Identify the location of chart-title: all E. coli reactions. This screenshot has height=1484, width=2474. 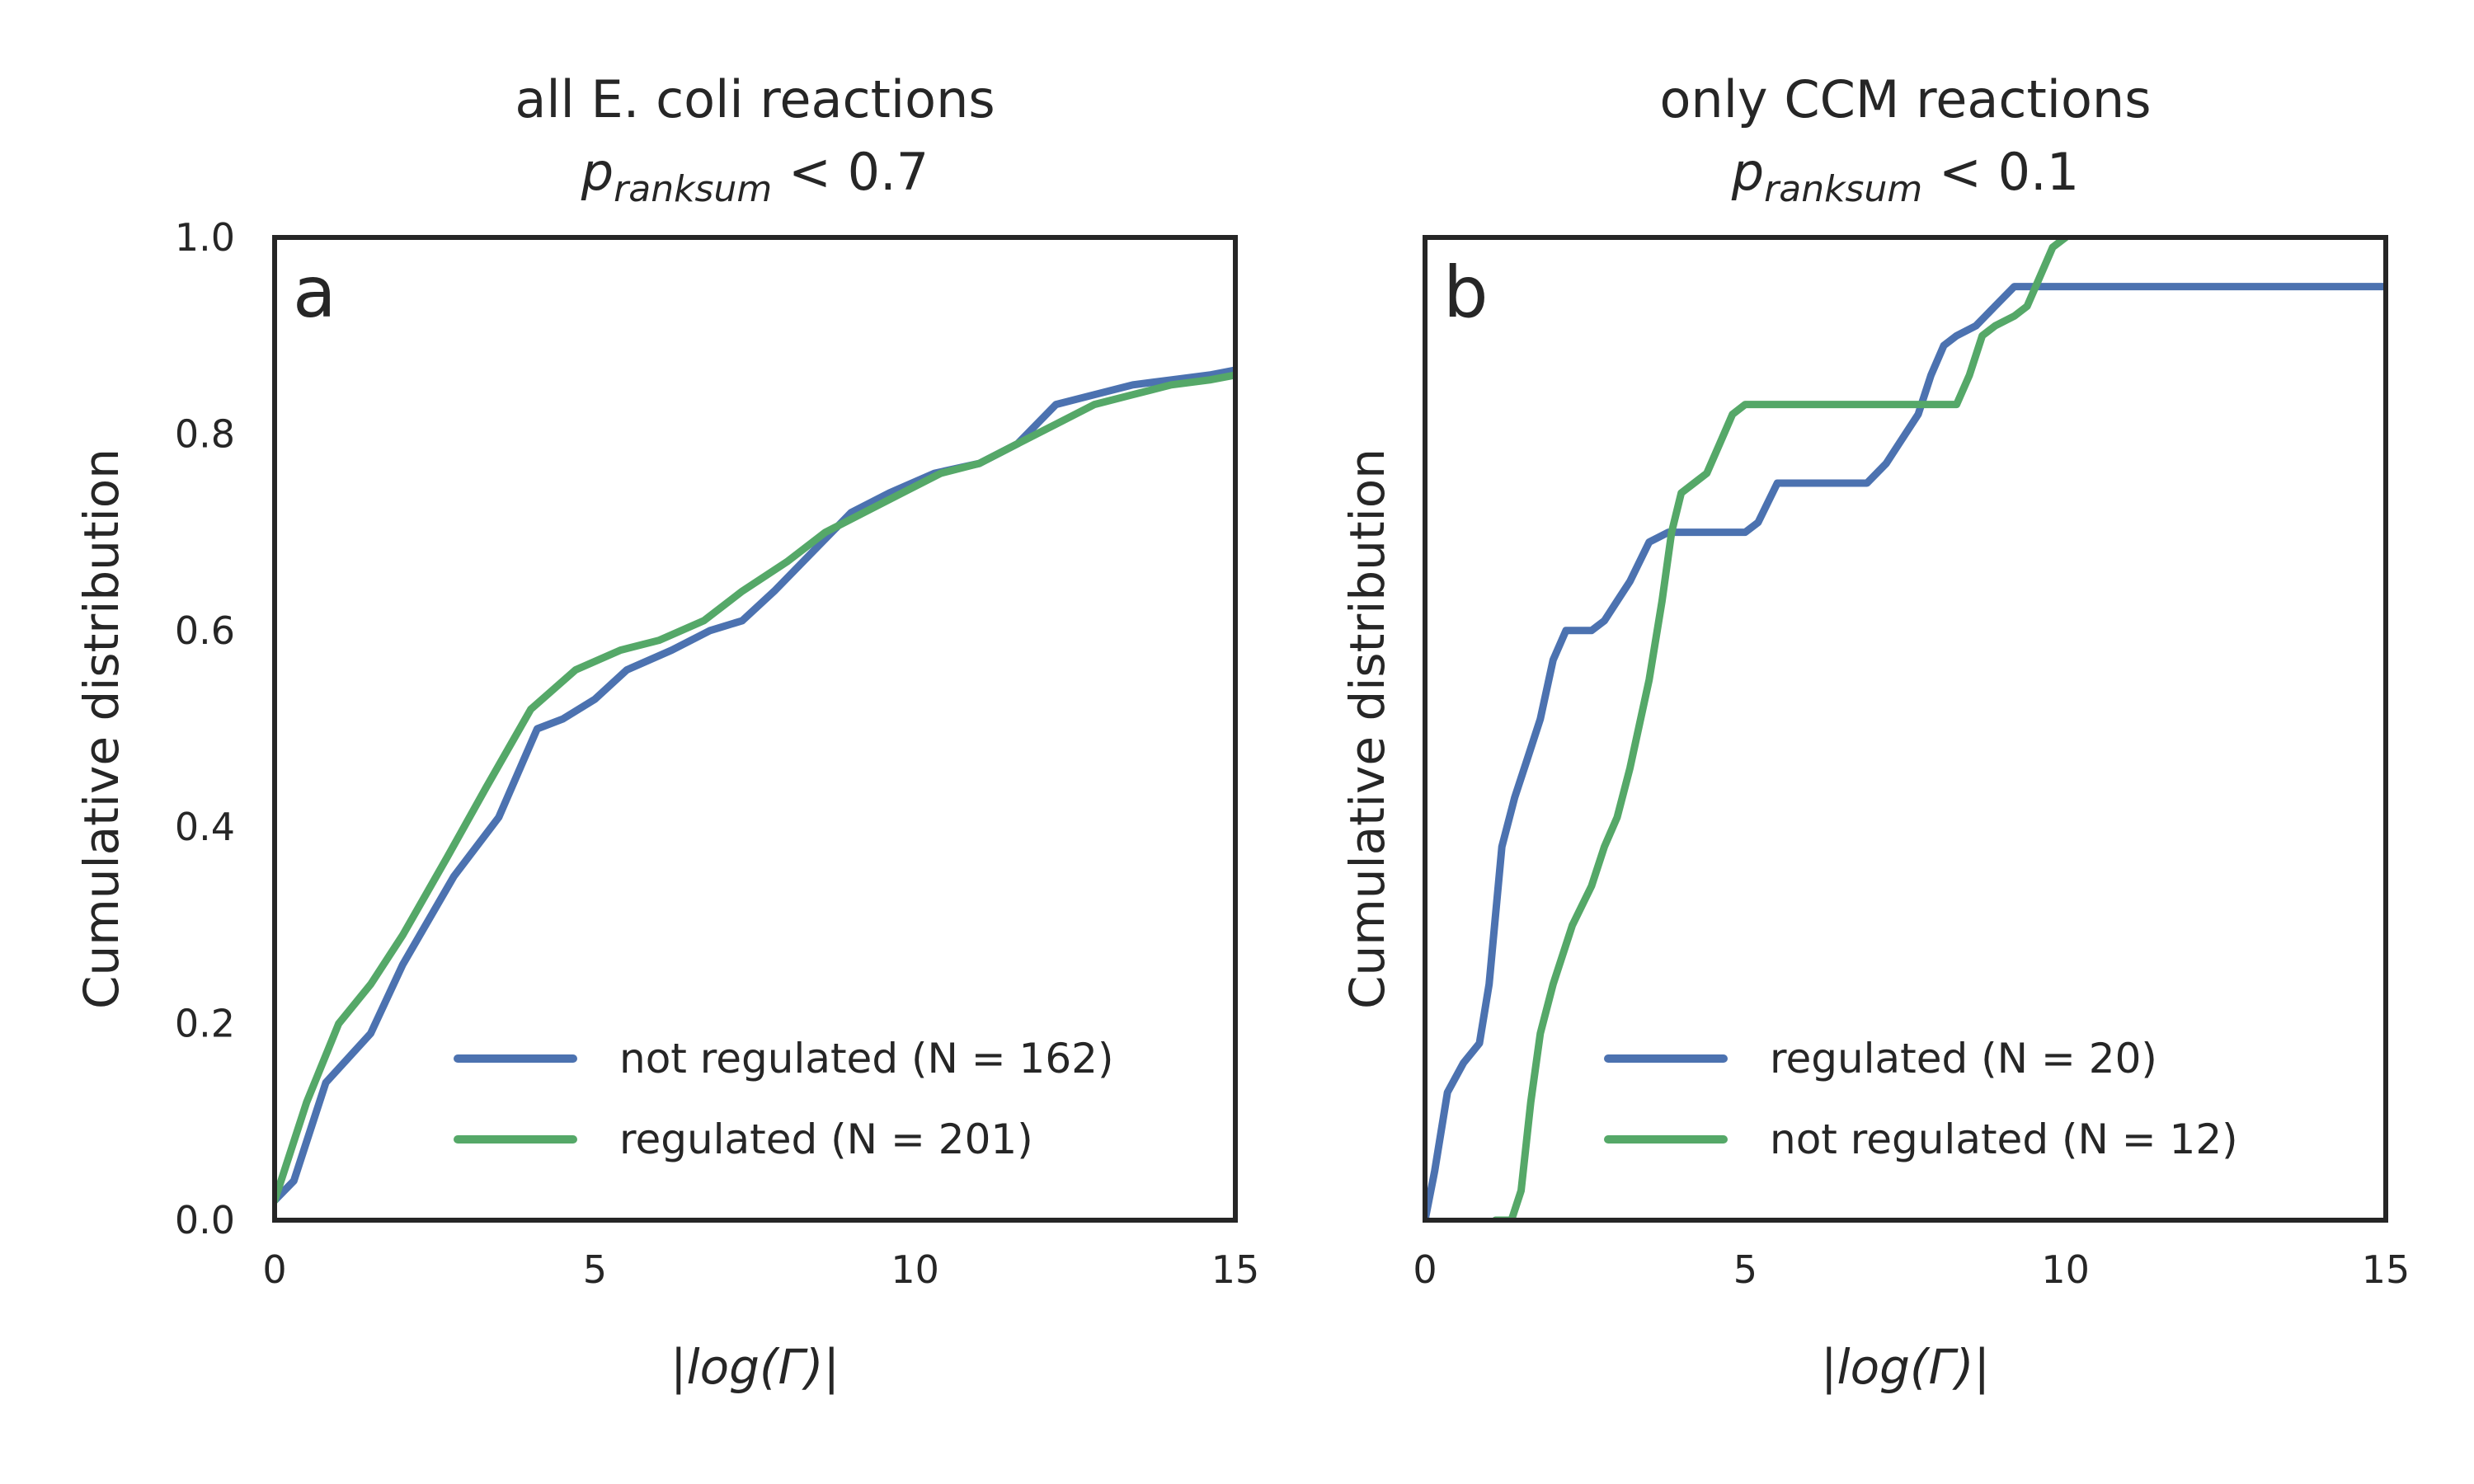
(755, 99).